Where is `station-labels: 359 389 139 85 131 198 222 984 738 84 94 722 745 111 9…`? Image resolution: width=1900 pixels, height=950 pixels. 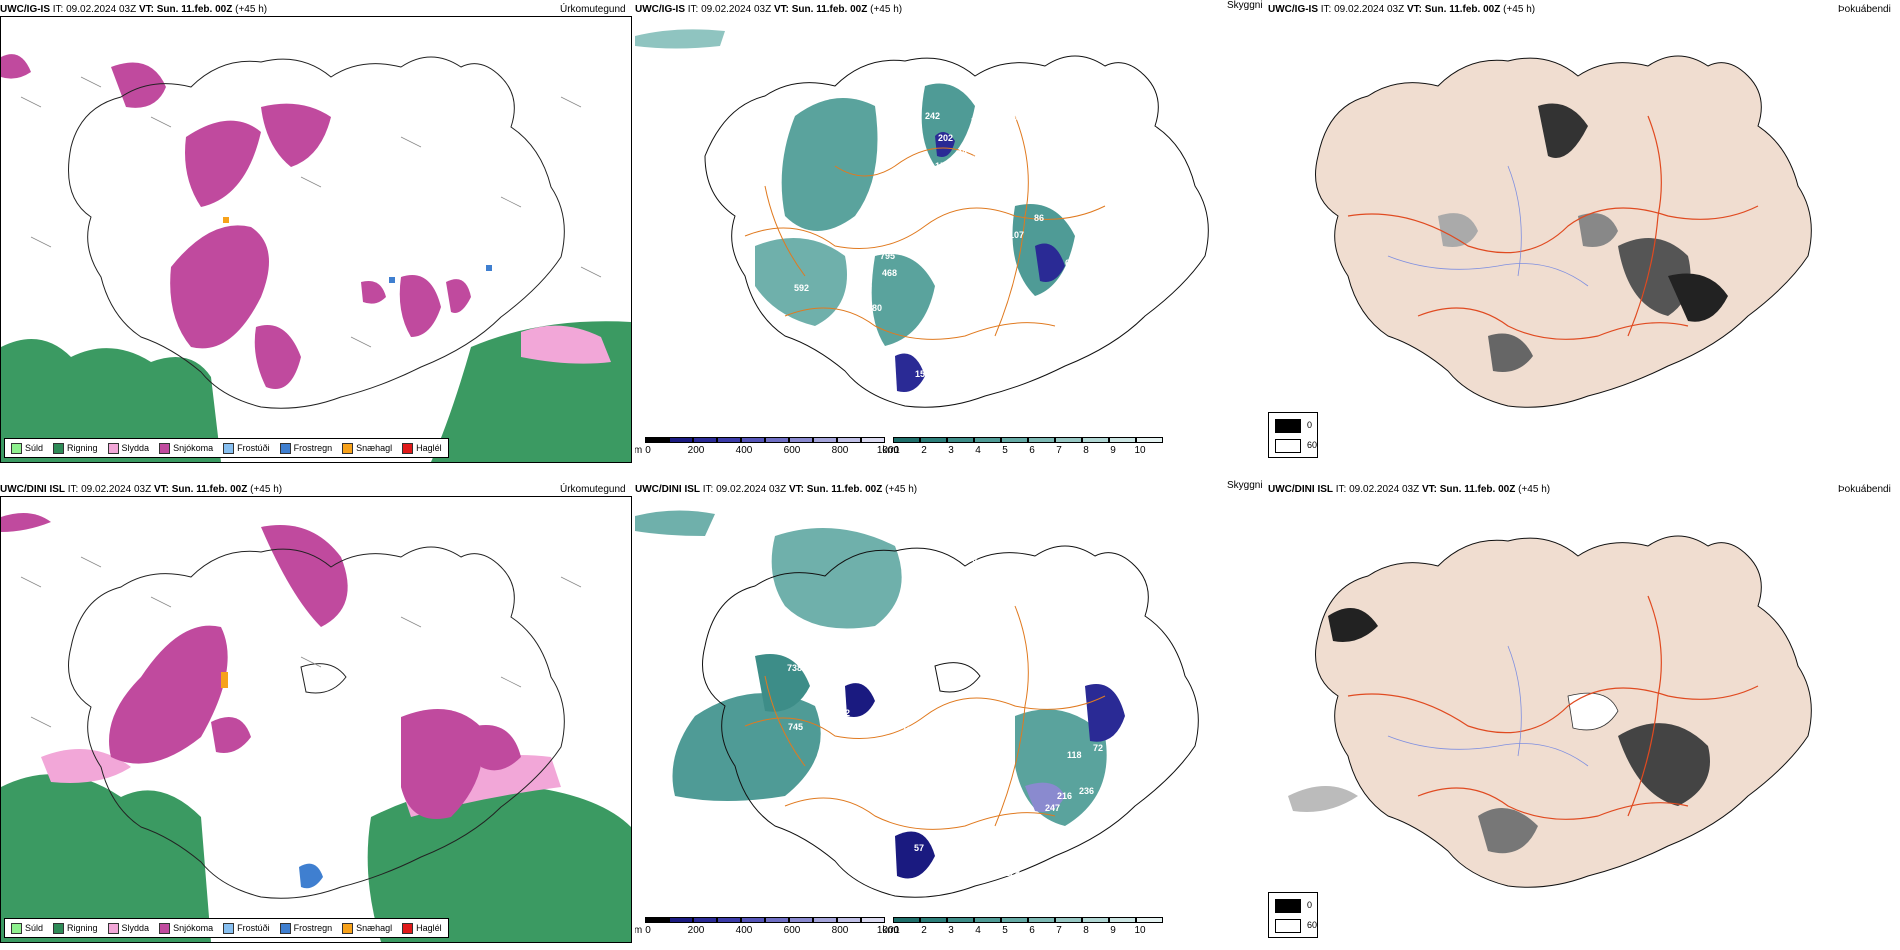 station-labels: 359 389 139 85 131 198 222 984 738 84 94 722 745 111 9… is located at coordinates (899, 726).